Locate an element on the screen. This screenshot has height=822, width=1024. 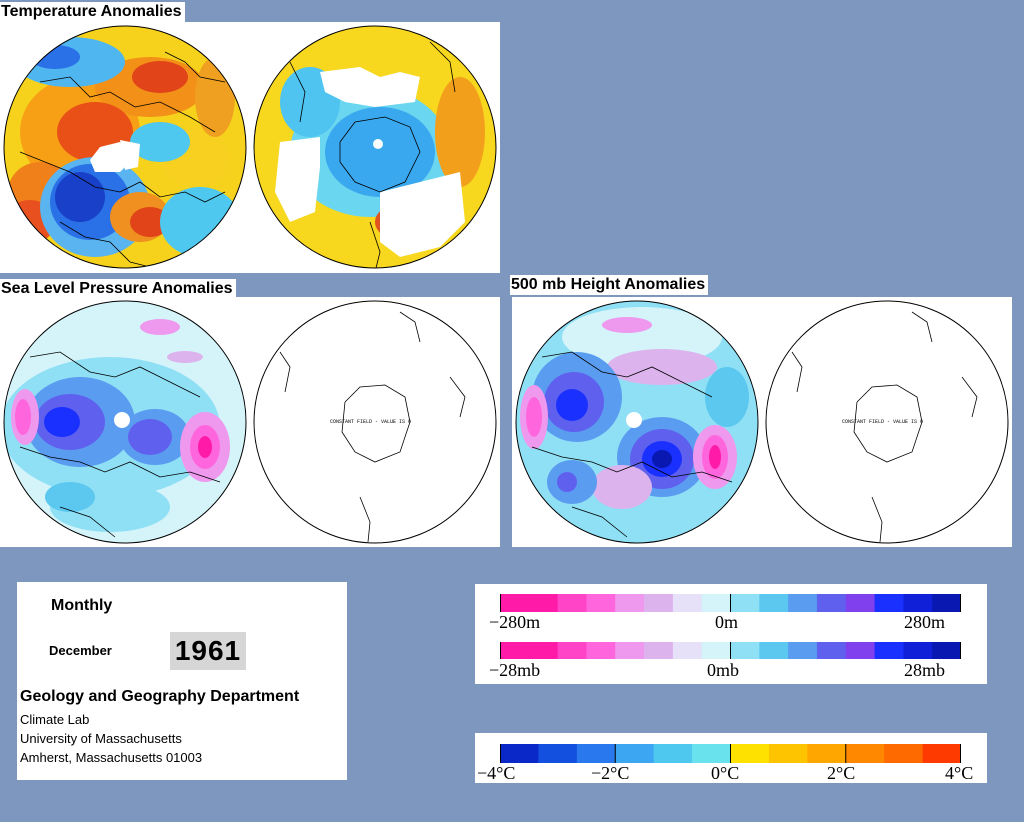
address-label: Amherst, Massachusetts 01003 is located at coordinates (111, 757).